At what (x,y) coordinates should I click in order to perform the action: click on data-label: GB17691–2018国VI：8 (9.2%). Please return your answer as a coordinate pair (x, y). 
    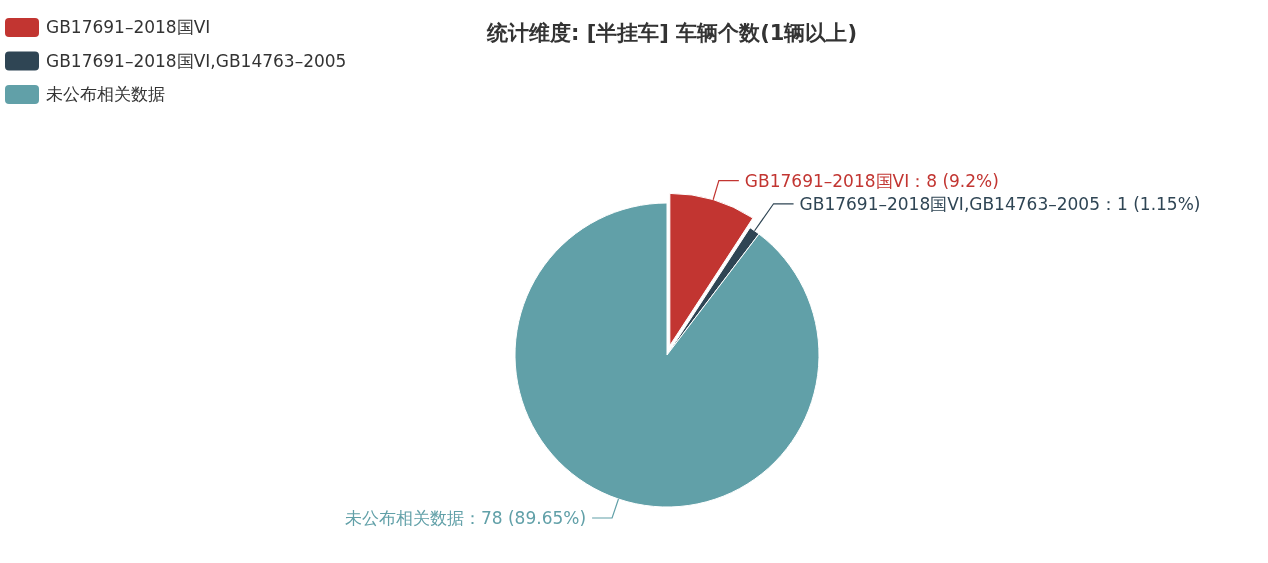
    Looking at the image, I should click on (871, 180).